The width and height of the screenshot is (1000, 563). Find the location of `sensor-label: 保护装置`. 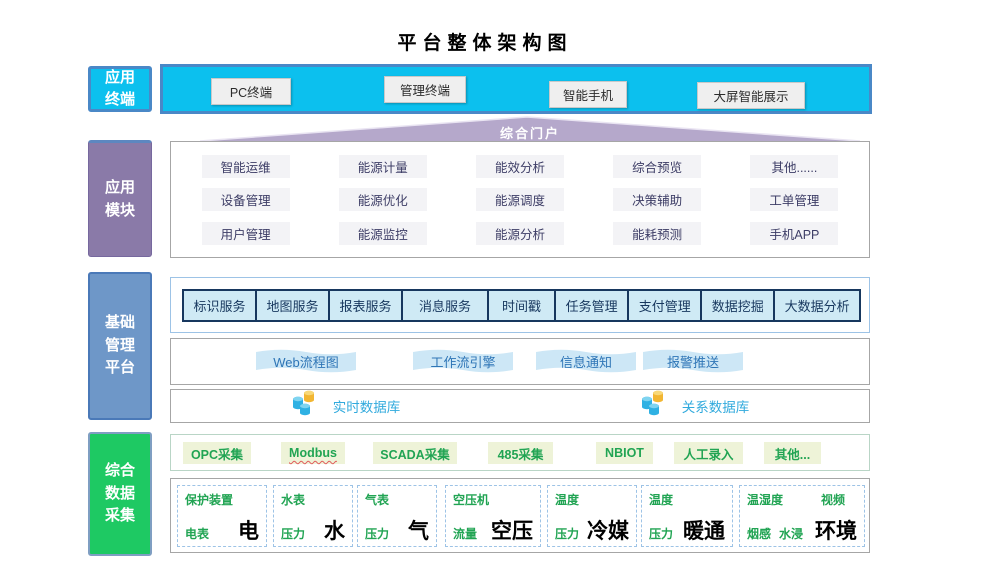

sensor-label: 保护装置 is located at coordinates (209, 500).